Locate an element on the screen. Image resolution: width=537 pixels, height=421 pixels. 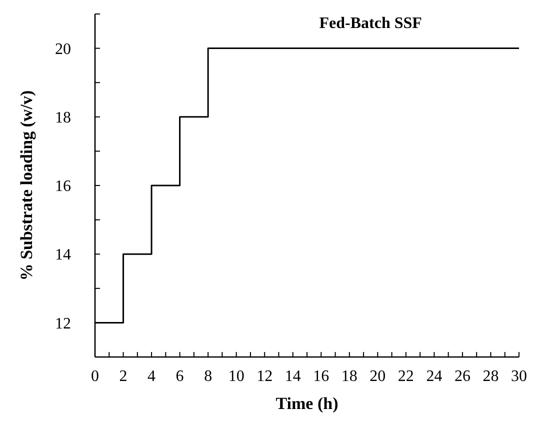
x-tick-label: 4 is located at coordinates (152, 376).